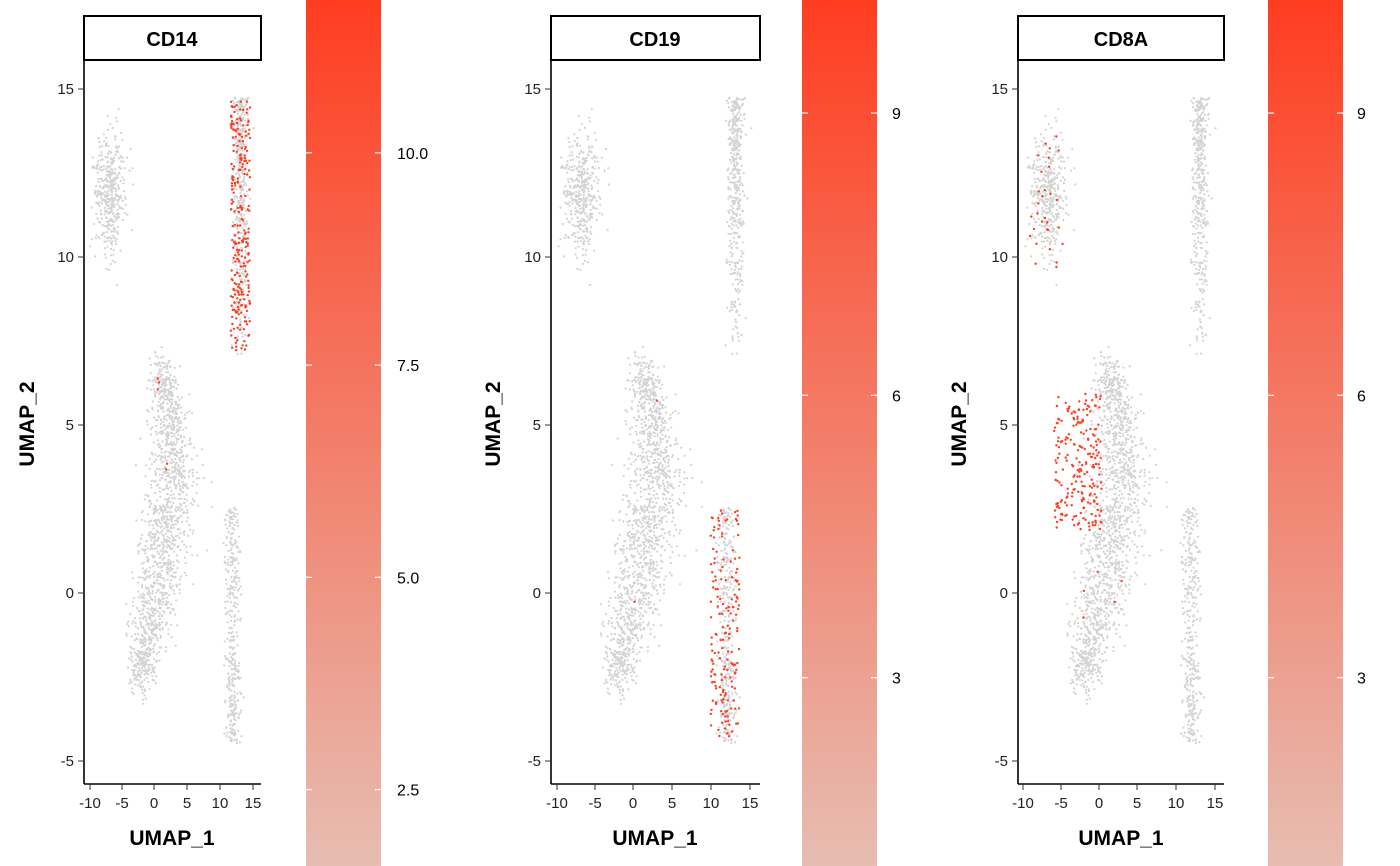 The width and height of the screenshot is (1400, 866). What do you see at coordinates (90, 798) in the screenshot?
I see `x-tick: -10` at bounding box center [90, 798].